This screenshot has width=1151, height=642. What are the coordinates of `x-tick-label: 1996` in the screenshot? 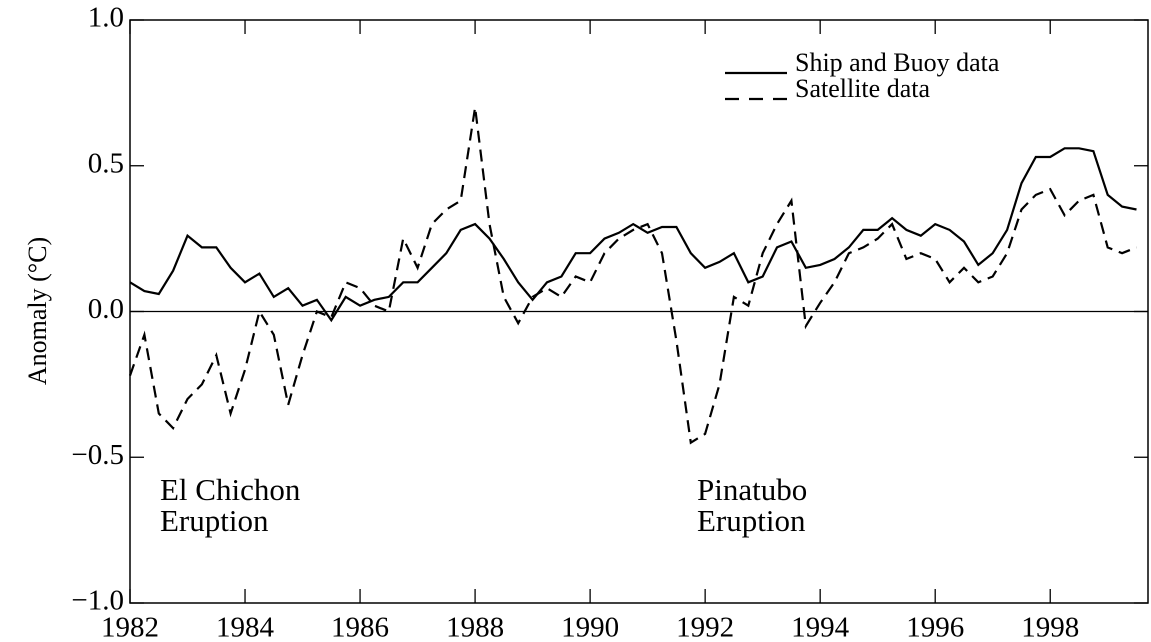 It's located at (935, 627).